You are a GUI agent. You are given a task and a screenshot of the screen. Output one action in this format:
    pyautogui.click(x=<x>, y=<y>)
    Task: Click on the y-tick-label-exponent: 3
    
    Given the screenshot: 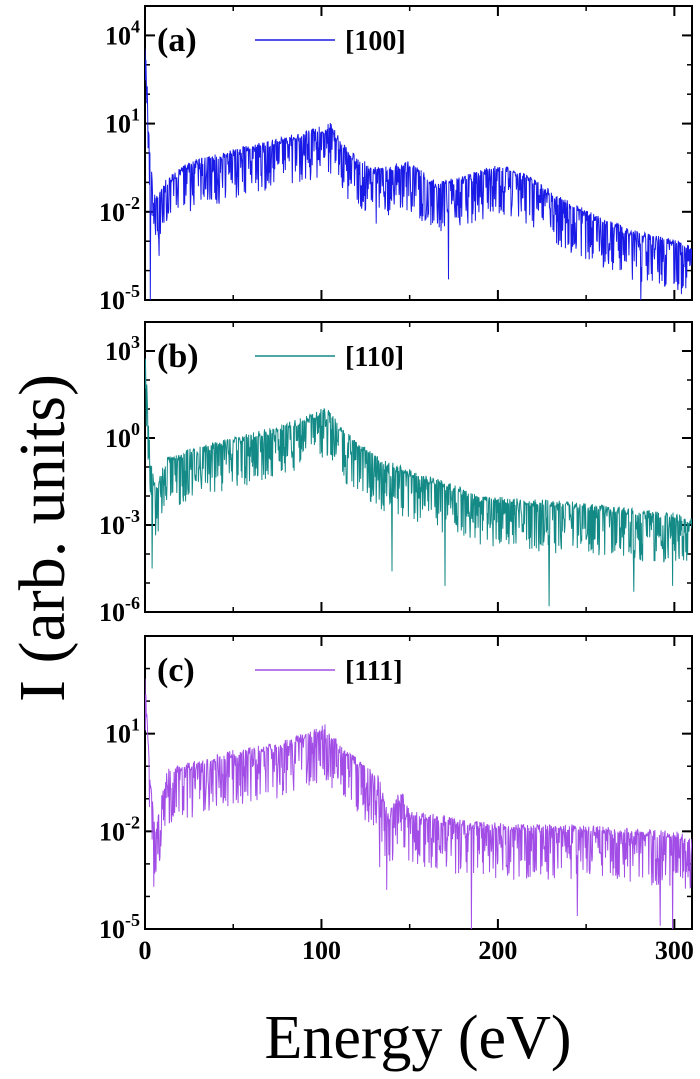 What is the action you would take?
    pyautogui.click(x=135, y=342)
    